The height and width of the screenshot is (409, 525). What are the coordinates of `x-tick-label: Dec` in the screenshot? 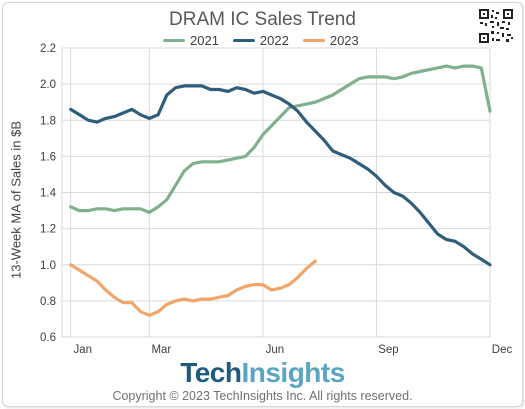 It's located at (502, 350).